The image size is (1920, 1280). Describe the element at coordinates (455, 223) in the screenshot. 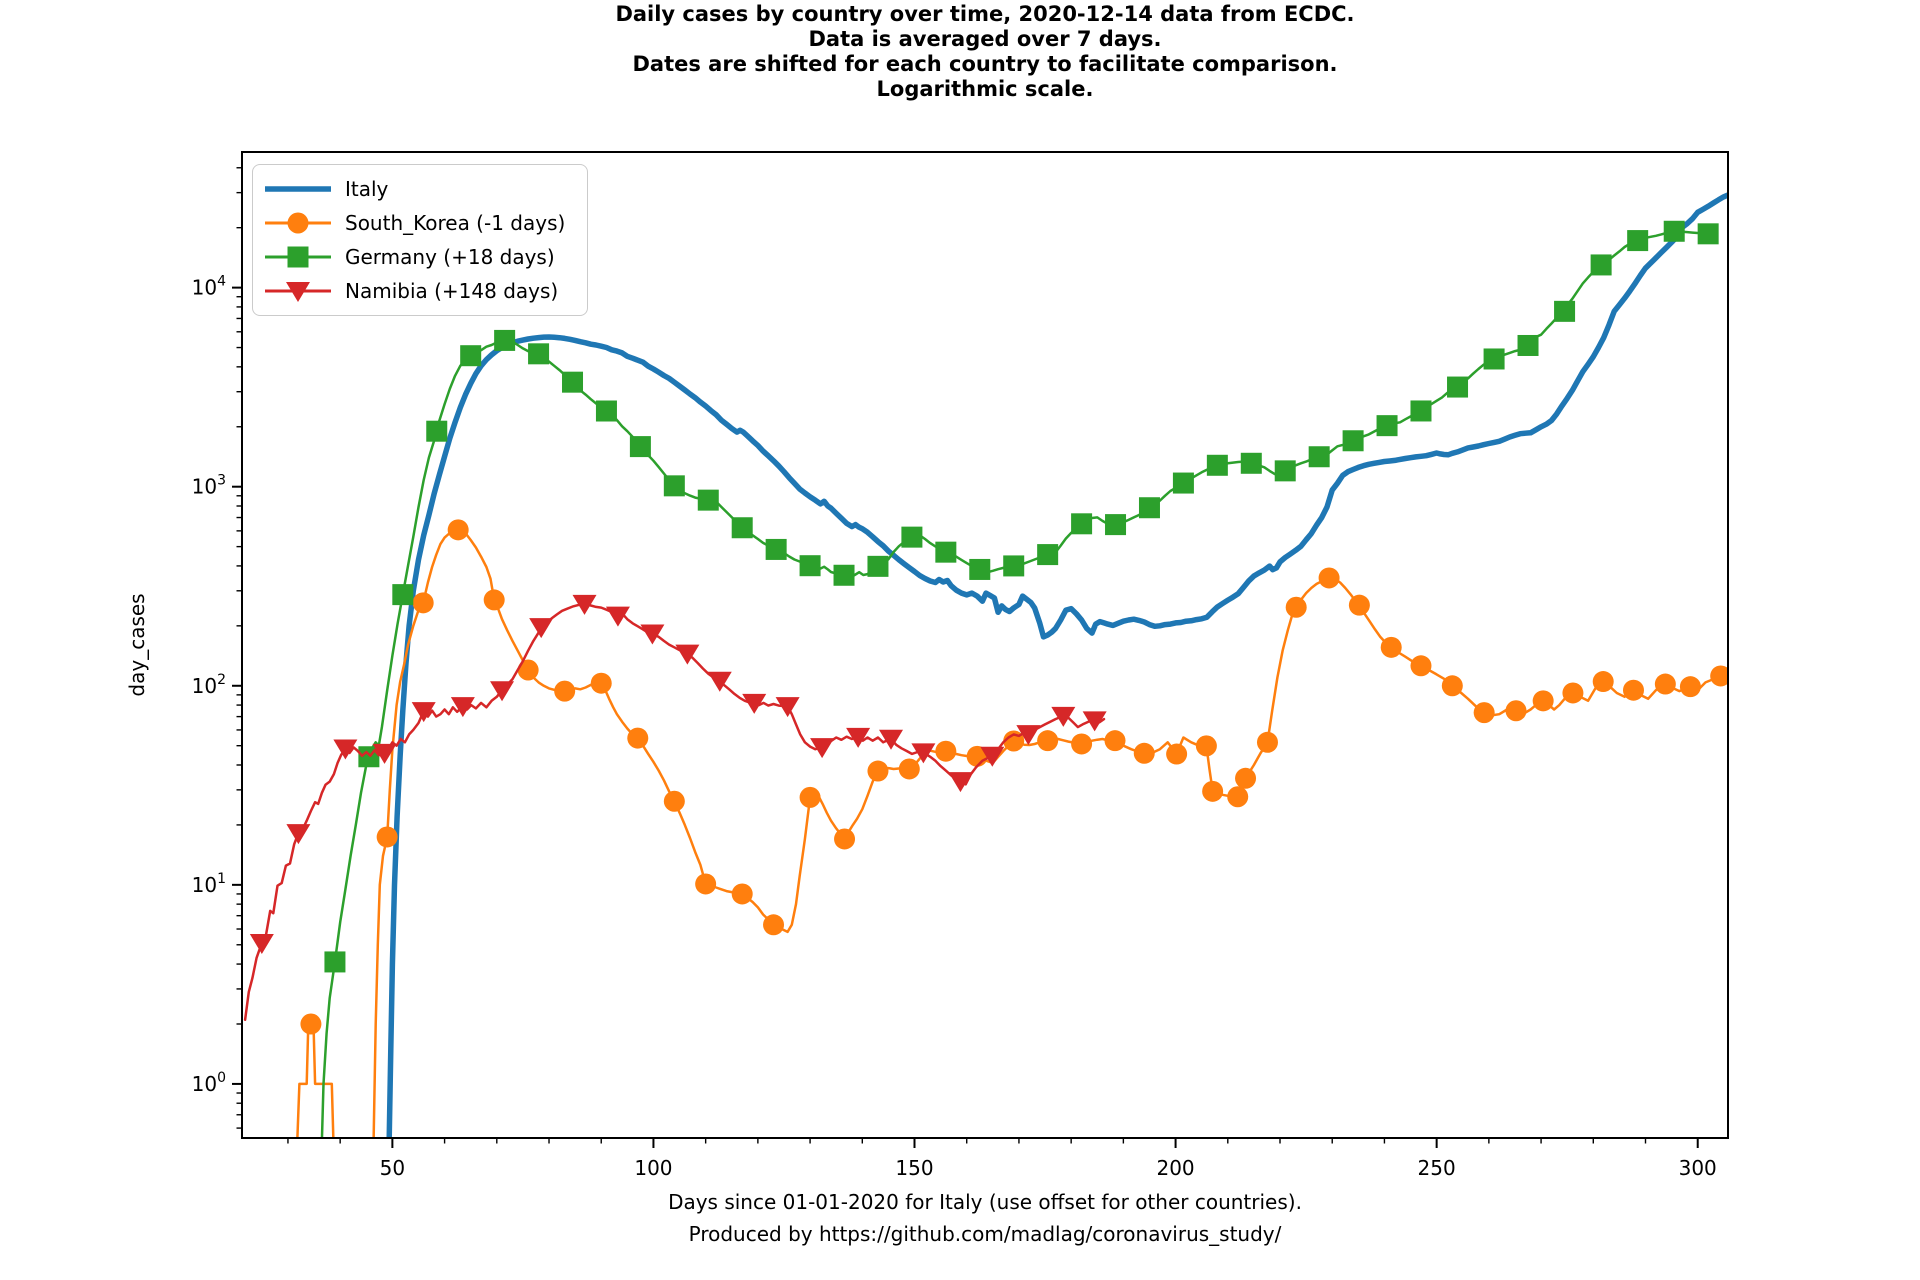

I see `legend-label: South_Korea (-1 days)` at that location.